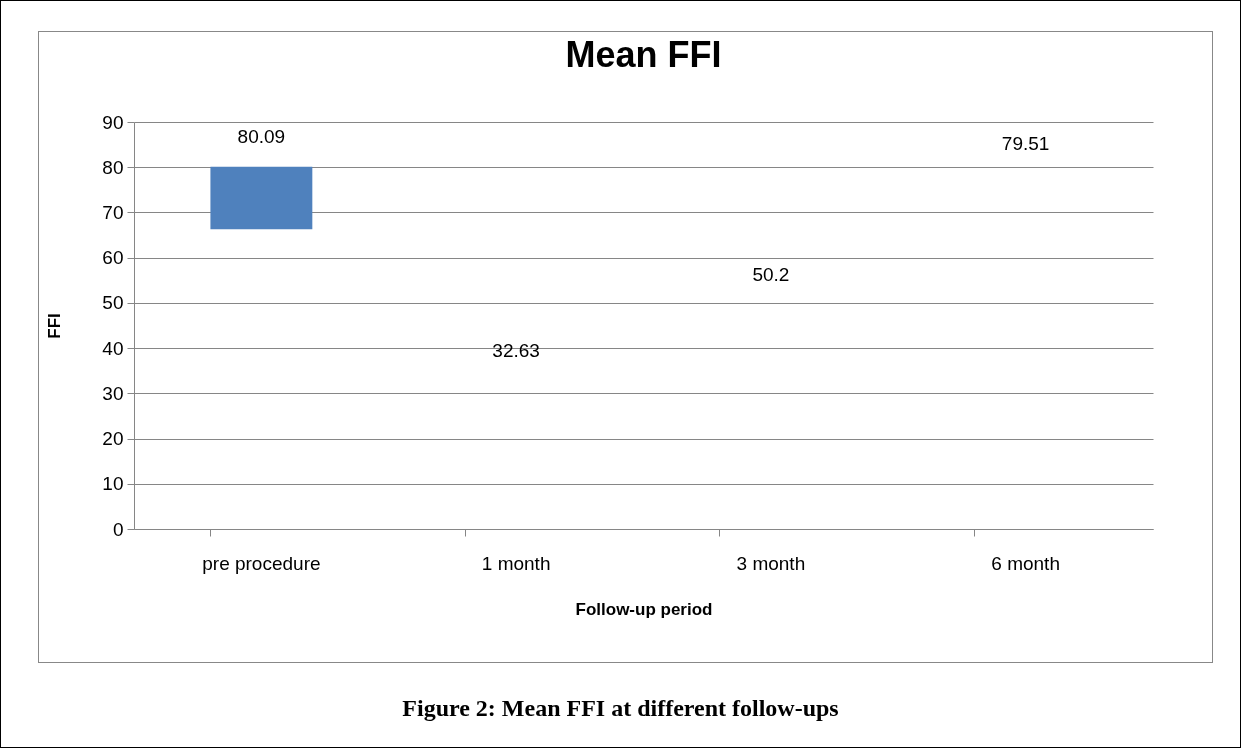 Image resolution: width=1241 pixels, height=748 pixels. Describe the element at coordinates (113, 439) in the screenshot. I see `y-tick-label: 20` at that location.